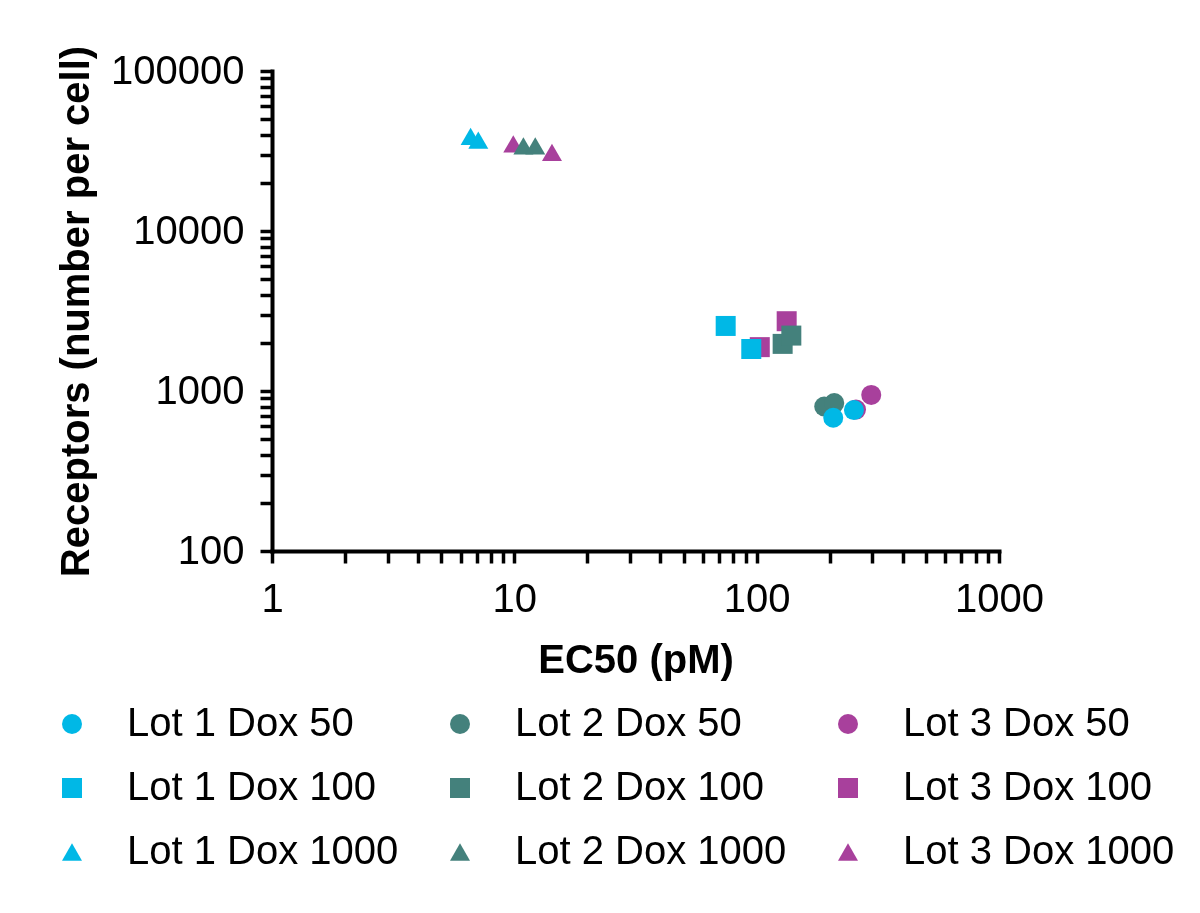 The image size is (1200, 913). Describe the element at coordinates (240, 722) in the screenshot. I see `legend-label: Lot 1 Dox 50` at that location.